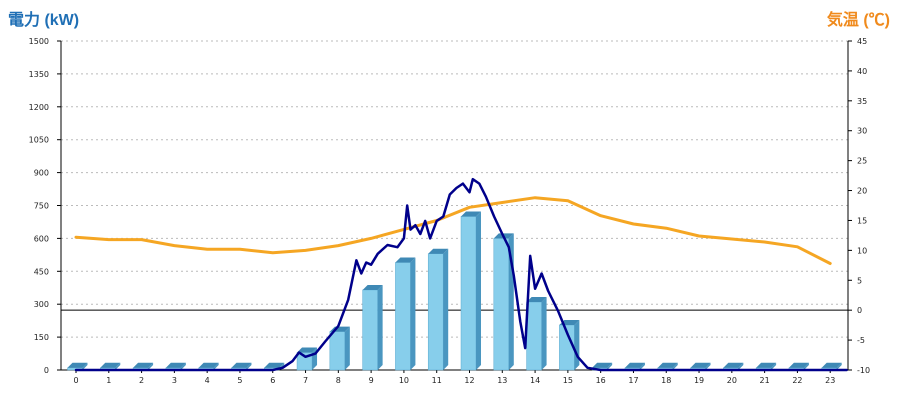 The height and width of the screenshot is (400, 900). I want to click on x-tick-label: 19, so click(699, 380).